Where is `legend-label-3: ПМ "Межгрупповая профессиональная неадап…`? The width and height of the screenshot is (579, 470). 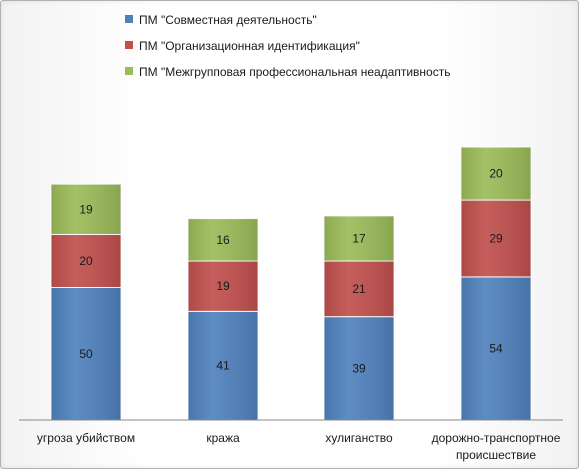 legend-label-3: ПМ "Межгрупповая профессиональная неадап… is located at coordinates (294, 72).